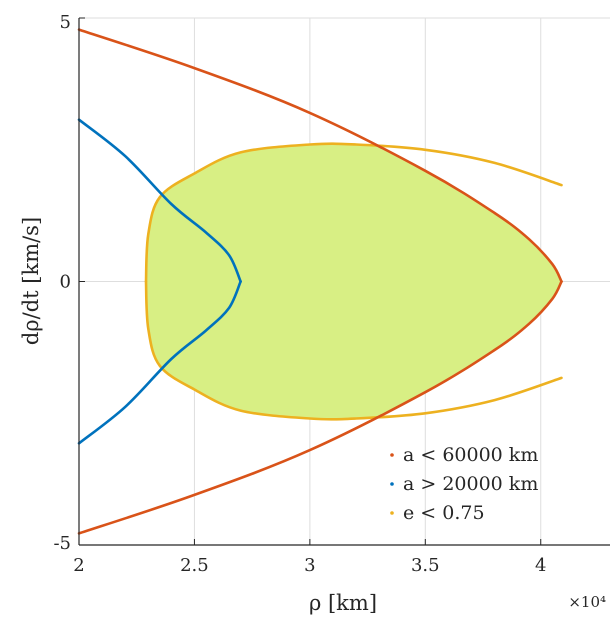 The image size is (610, 621). I want to click on x-tick-label-1: 2.5, so click(194, 565).